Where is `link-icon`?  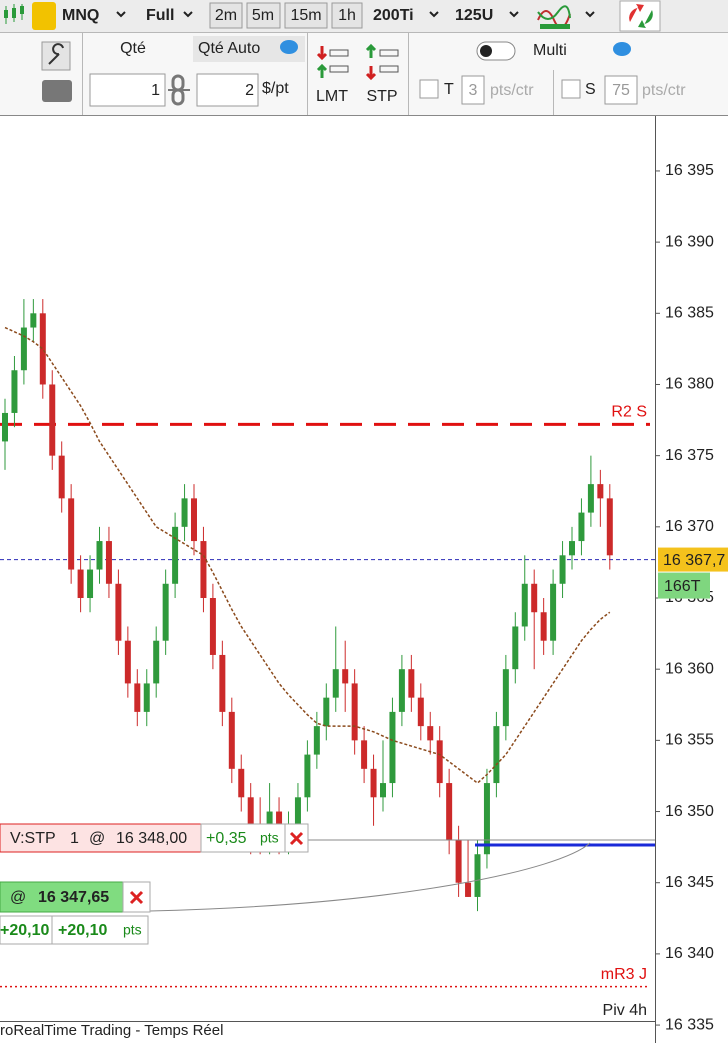 link-icon is located at coordinates (179, 90).